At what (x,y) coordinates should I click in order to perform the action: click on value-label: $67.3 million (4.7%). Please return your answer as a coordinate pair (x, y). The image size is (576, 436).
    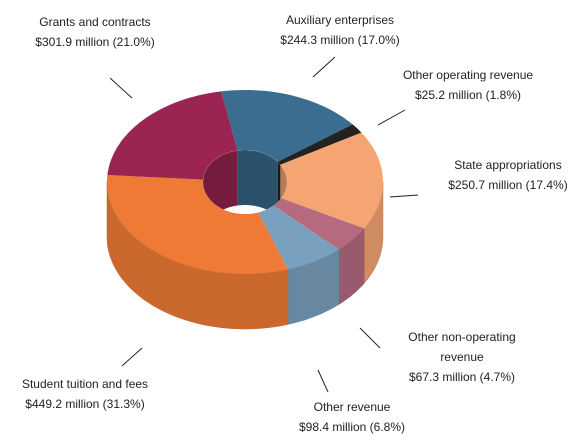
    Looking at the image, I should click on (462, 377).